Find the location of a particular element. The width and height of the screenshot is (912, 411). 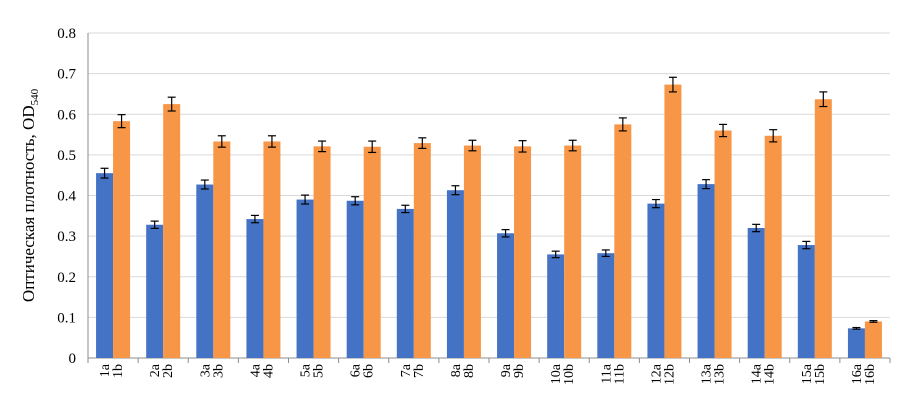

x-tick-label: 6b is located at coordinates (369, 371).